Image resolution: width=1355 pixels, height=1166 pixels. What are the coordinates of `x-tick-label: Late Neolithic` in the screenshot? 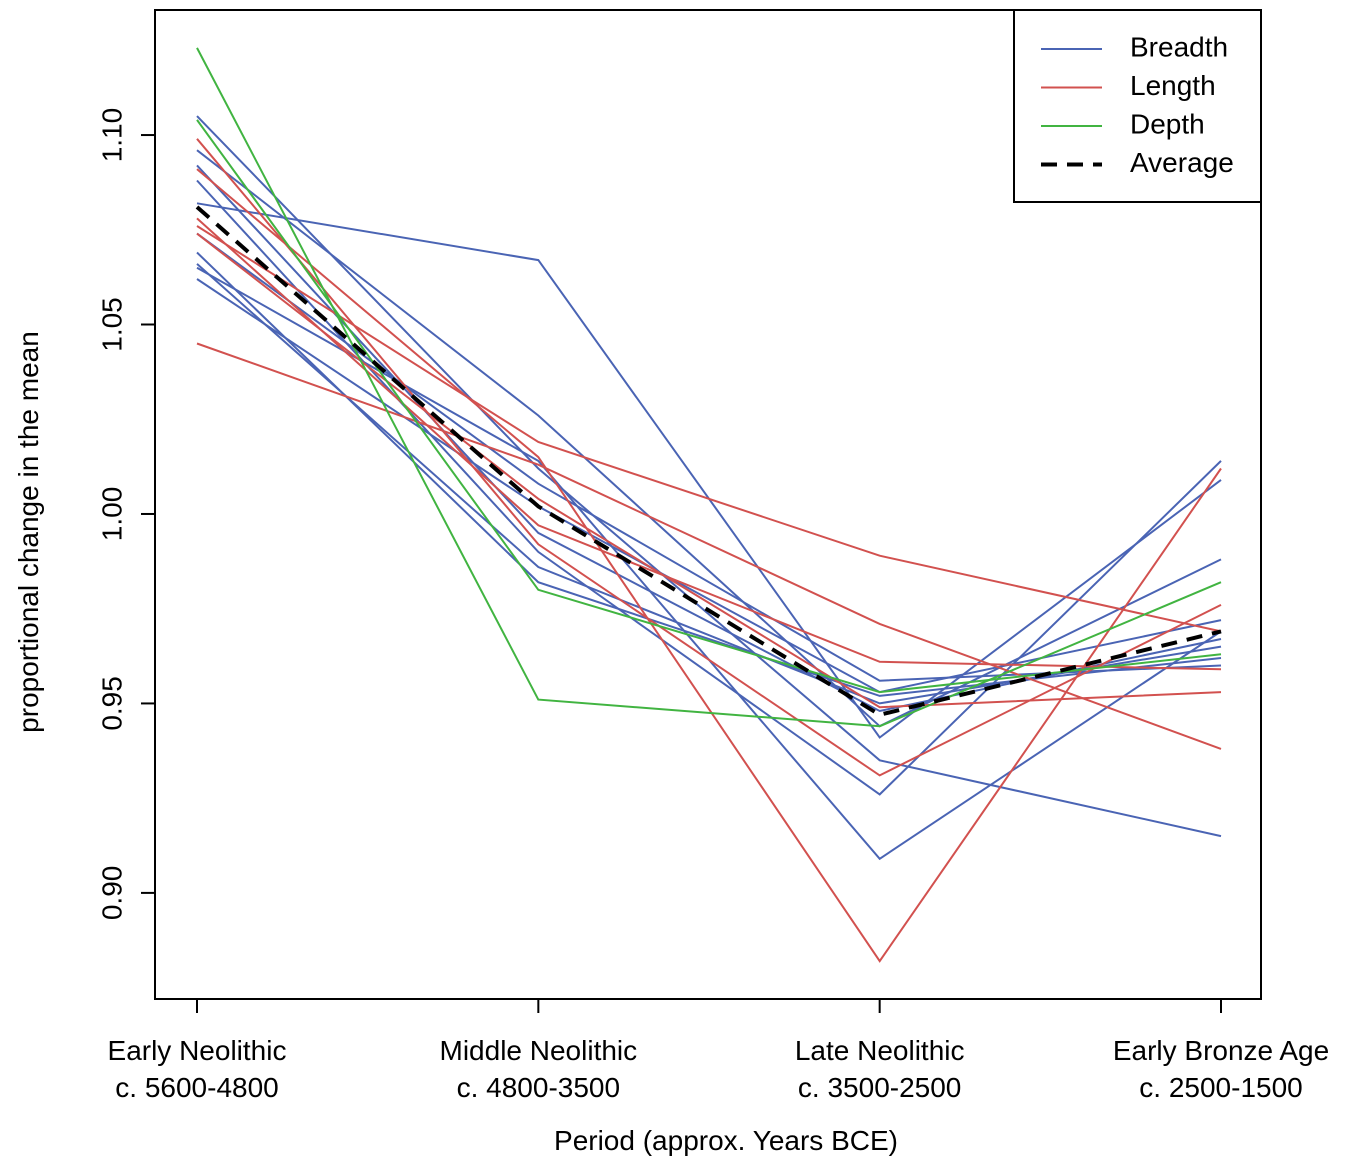 It's located at (880, 1050).